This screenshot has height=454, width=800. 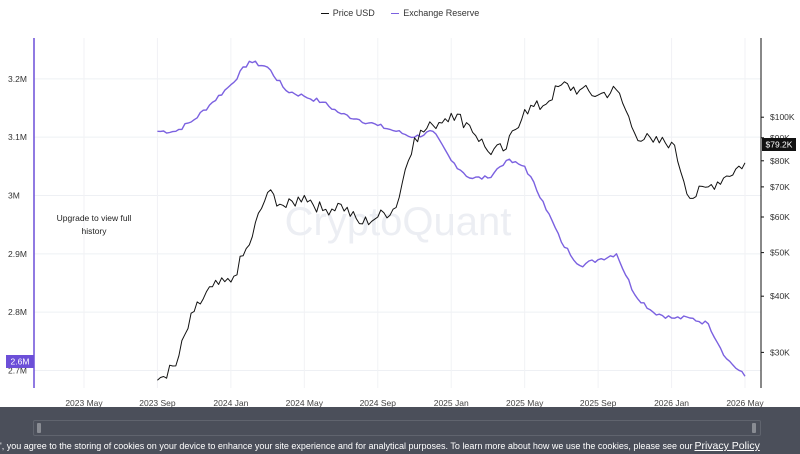 What do you see at coordinates (441, 13) in the screenshot?
I see `legend-label-reserve: Exchange Reserve` at bounding box center [441, 13].